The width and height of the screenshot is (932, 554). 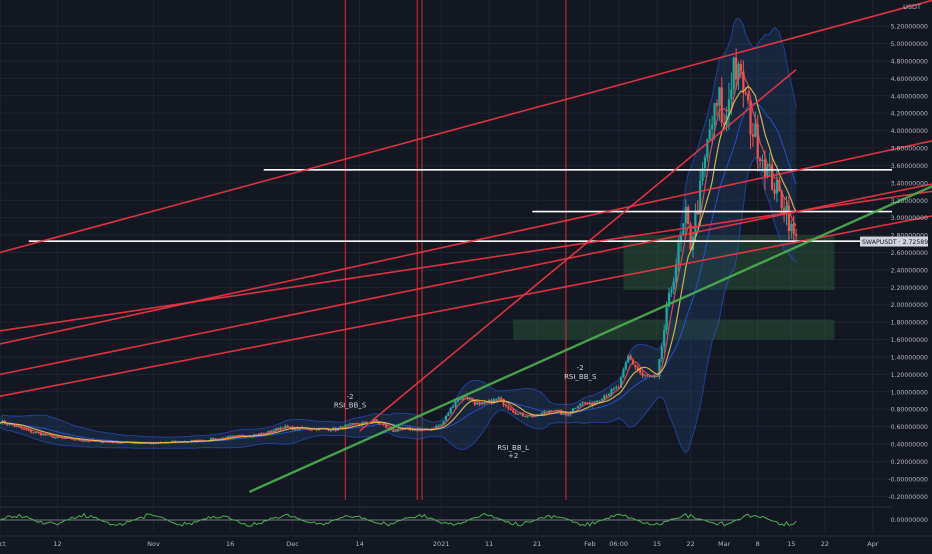 I want to click on y-tick-label: 0.40000000, so click(x=909, y=445).